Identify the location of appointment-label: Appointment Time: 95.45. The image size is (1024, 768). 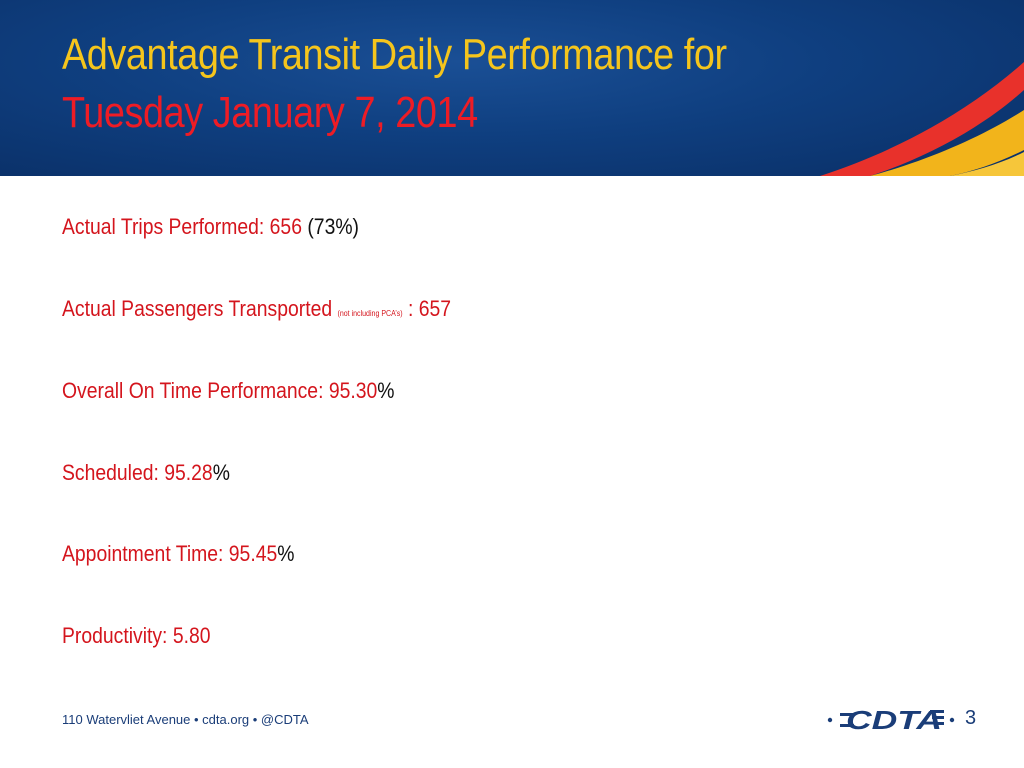
(170, 553).